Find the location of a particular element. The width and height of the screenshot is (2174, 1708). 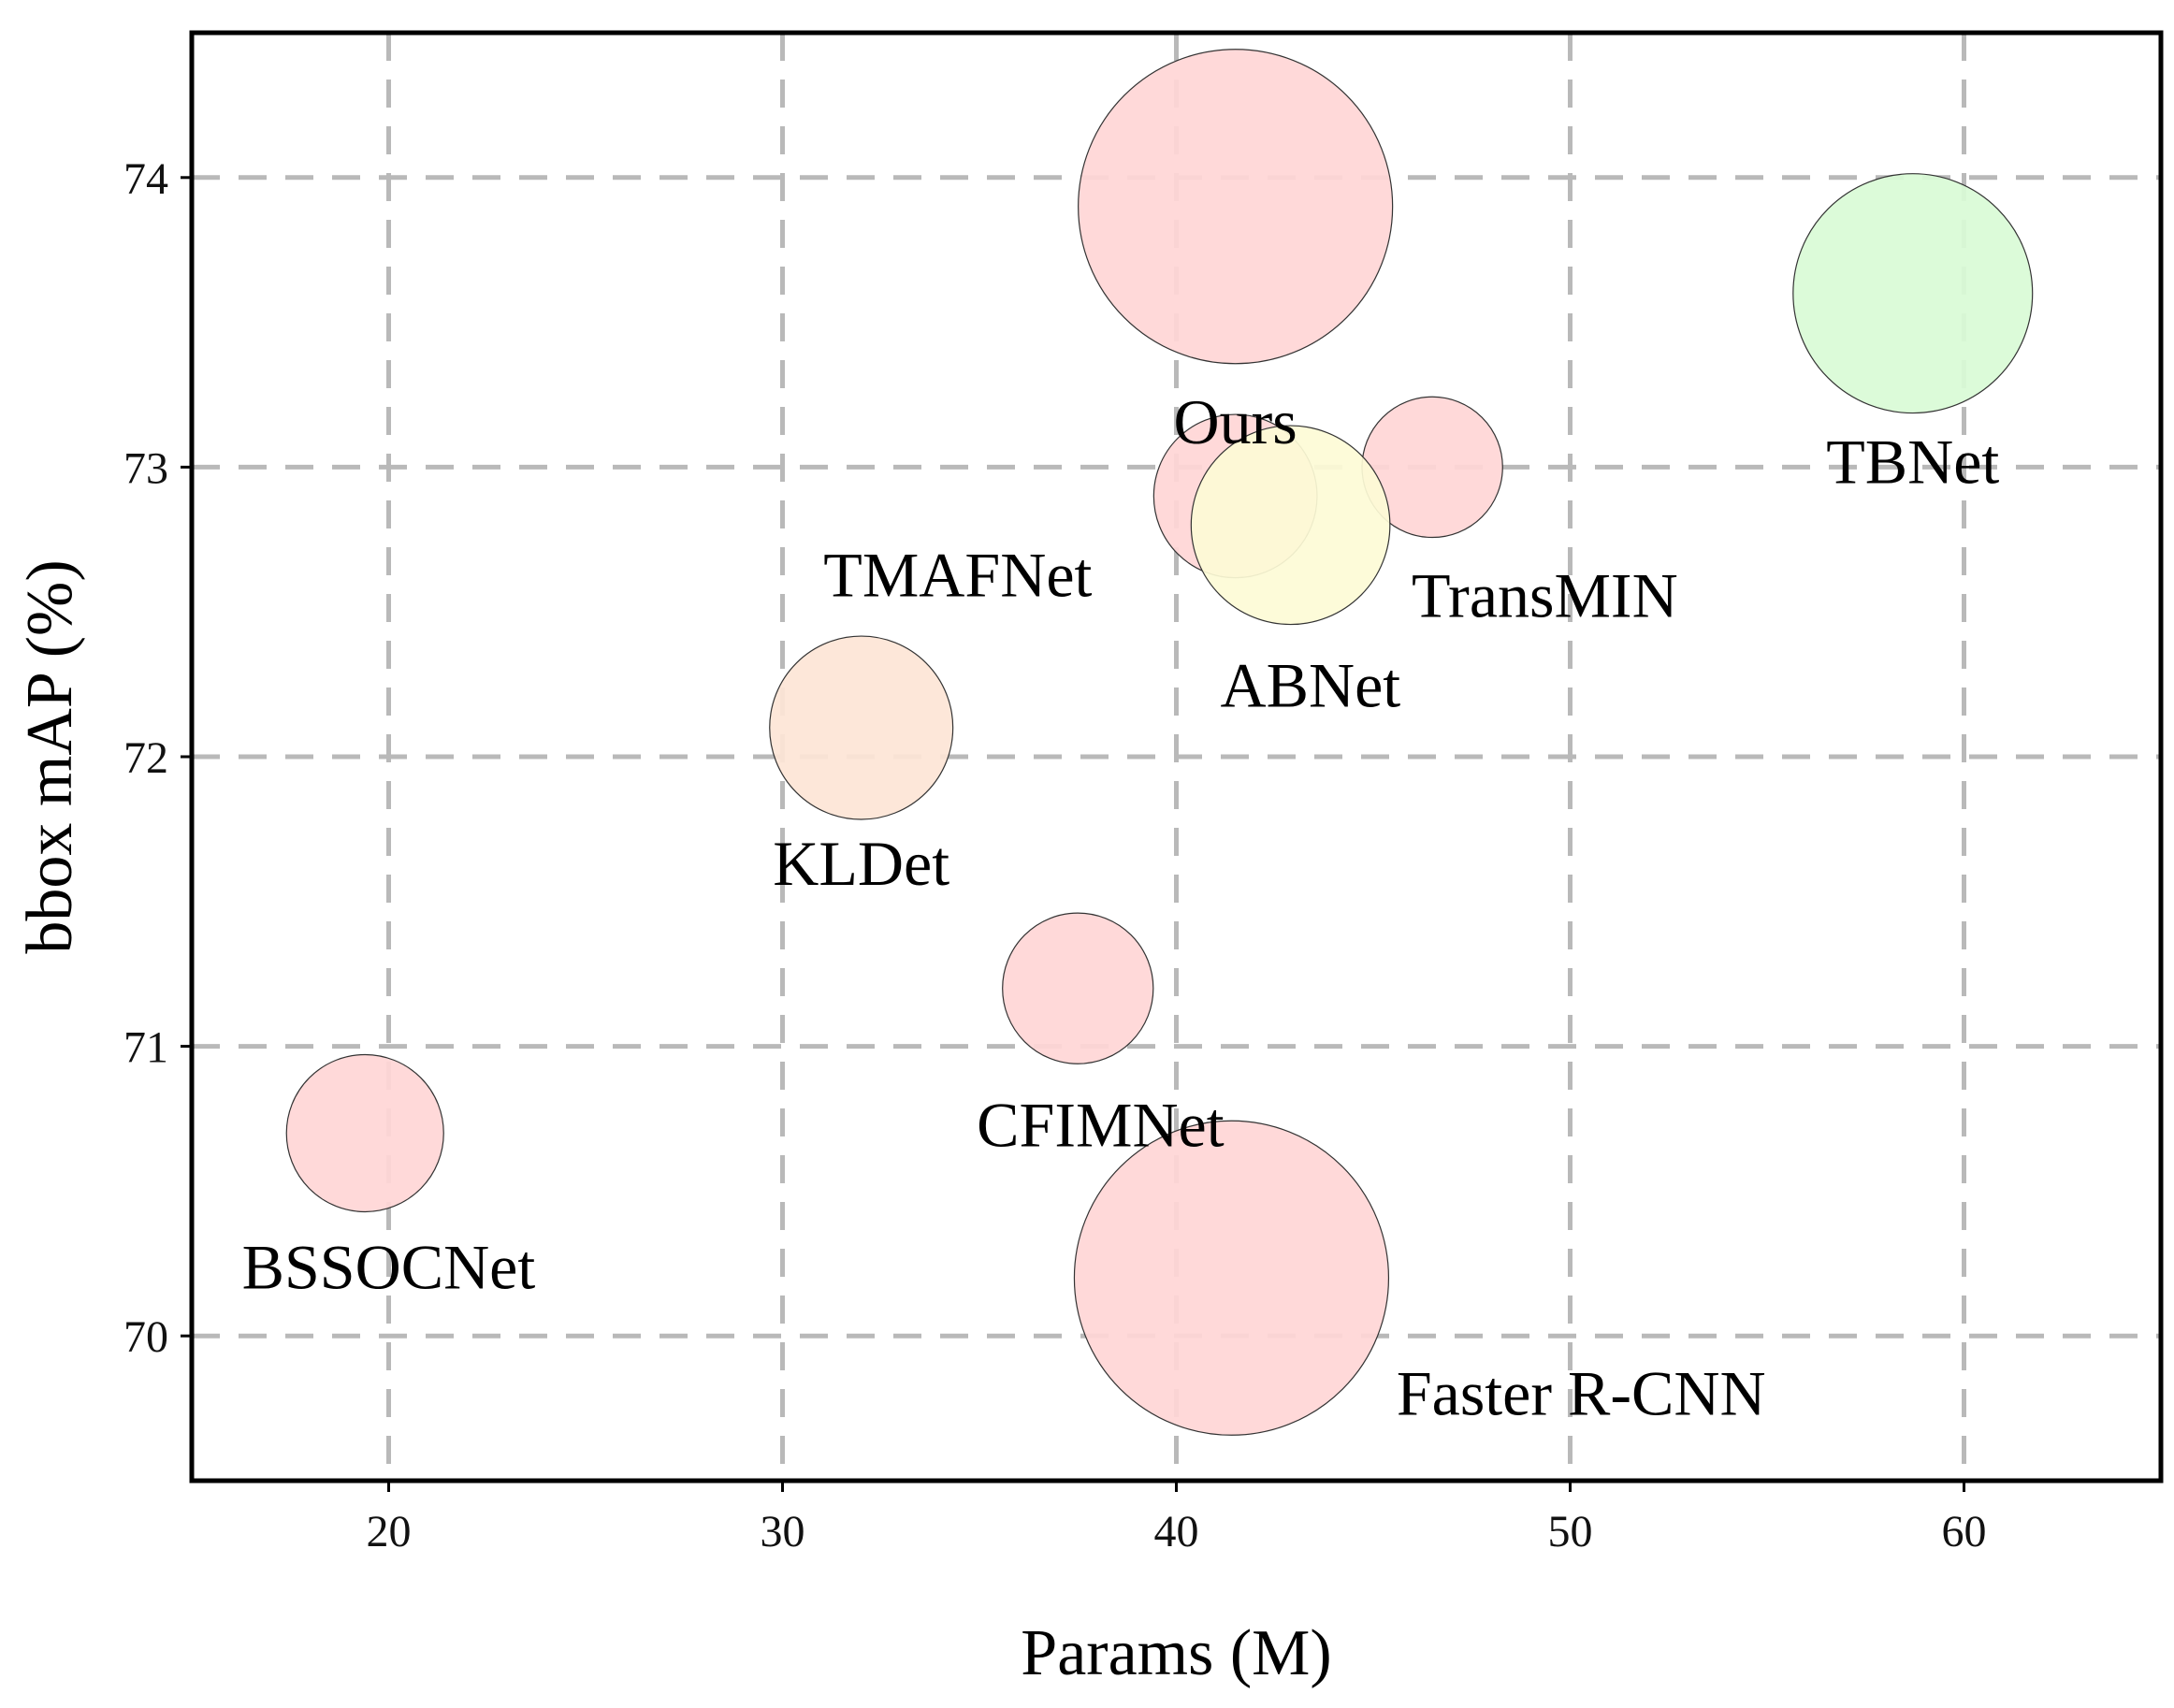

point-label-transmin: TransMIN is located at coordinates (1545, 595).